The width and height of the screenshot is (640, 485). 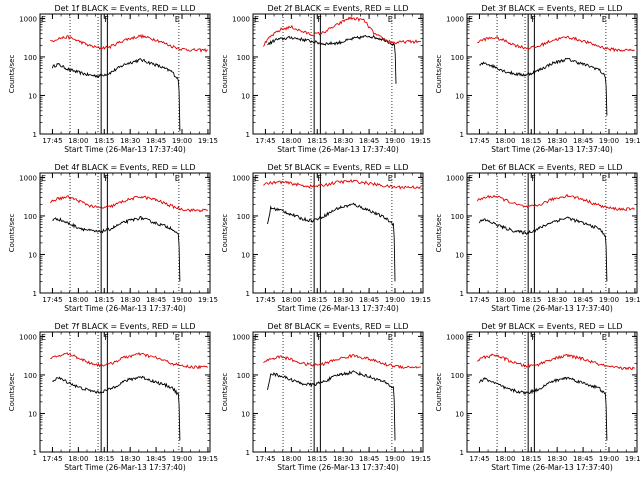 What do you see at coordinates (337, 326) in the screenshot?
I see `panel-title: Det 8f BLACK = Events, RED = LLD` at bounding box center [337, 326].